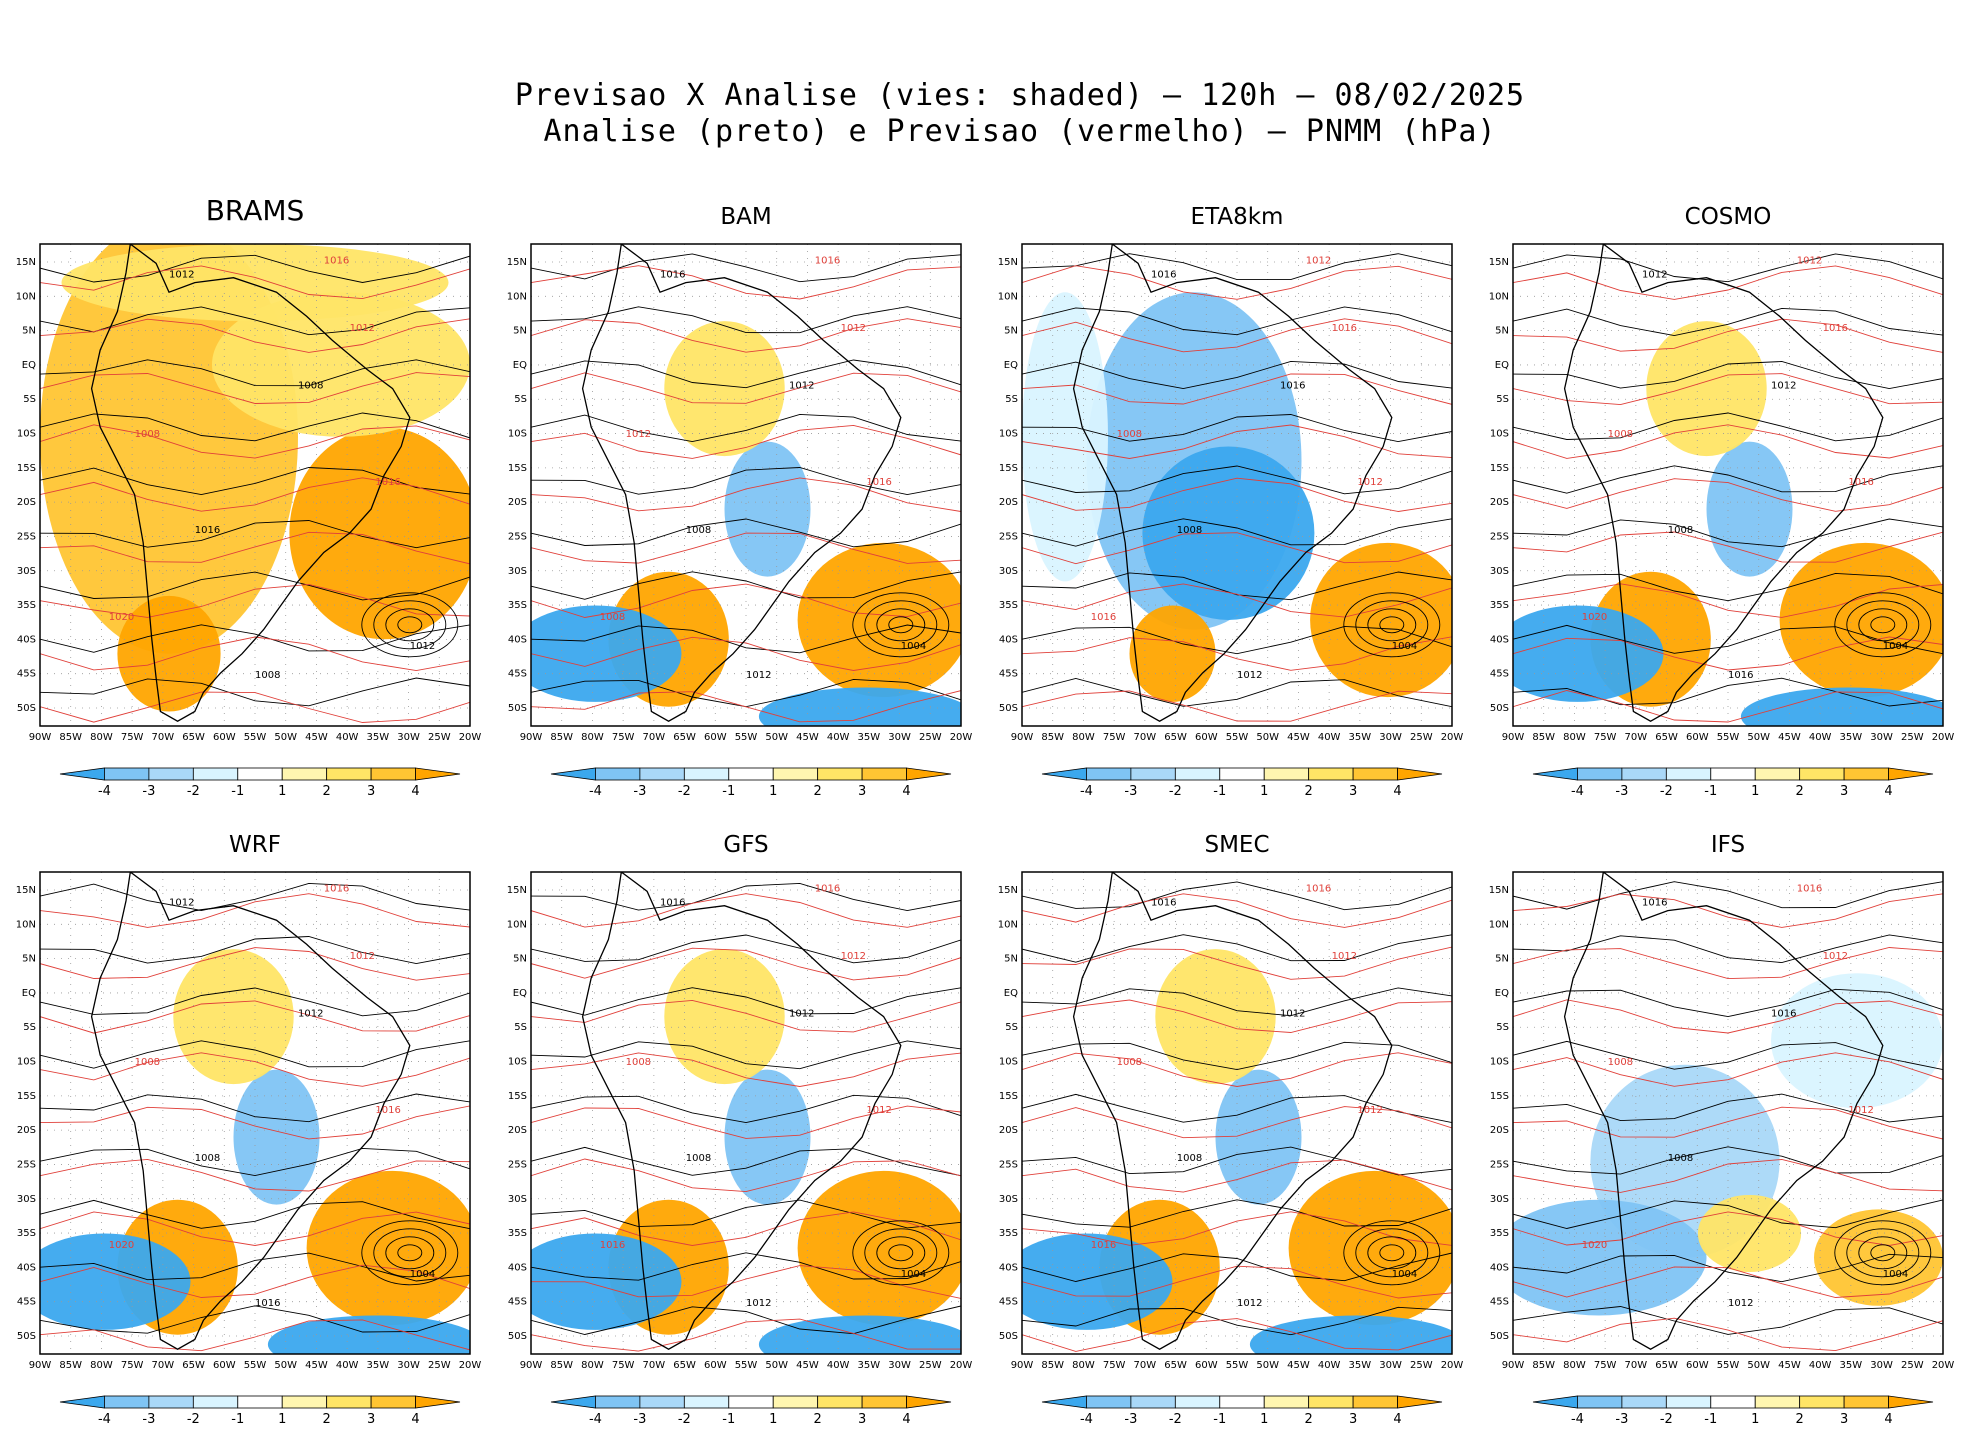 Image resolution: width=1964 pixels, height=1436 pixels. What do you see at coordinates (1292, 1014) in the screenshot?
I see `analysis-contour-label: 1012` at bounding box center [1292, 1014].